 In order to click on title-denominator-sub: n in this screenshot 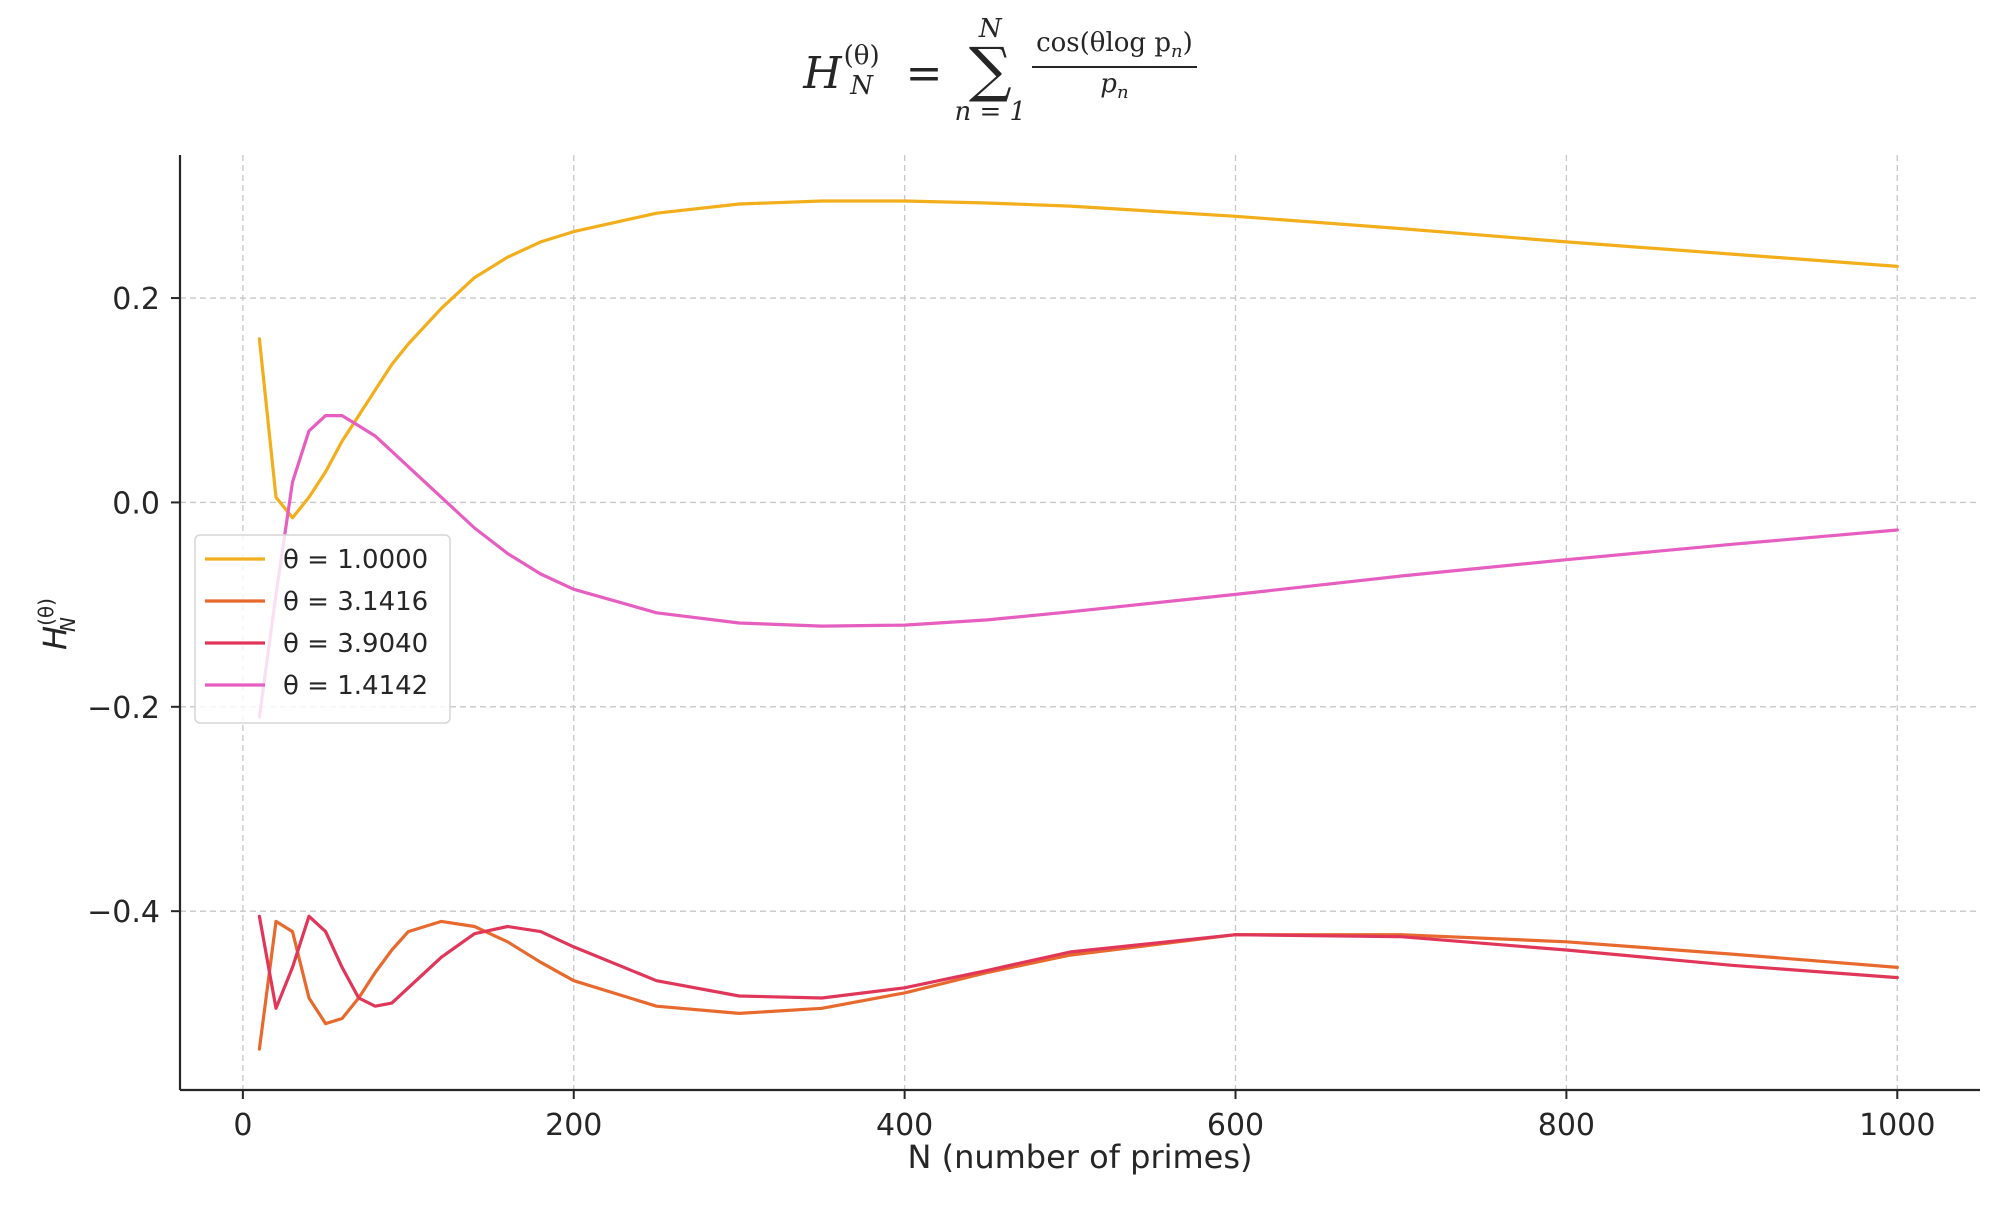, I will do `click(1122, 93)`.